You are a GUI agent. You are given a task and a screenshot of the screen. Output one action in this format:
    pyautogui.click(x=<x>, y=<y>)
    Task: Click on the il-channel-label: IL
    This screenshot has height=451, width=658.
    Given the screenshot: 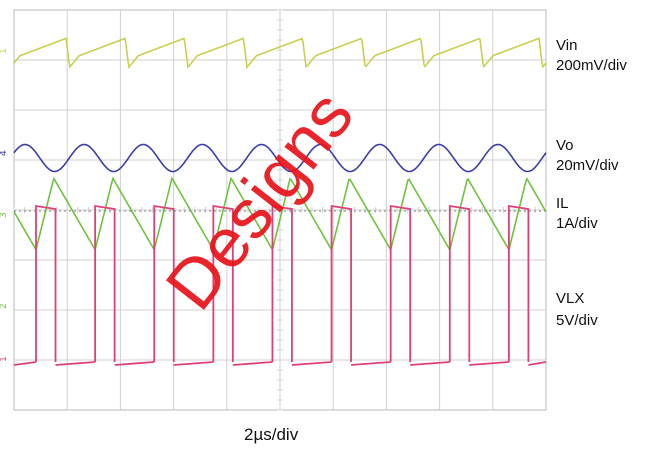 What is the action you would take?
    pyautogui.click(x=562, y=203)
    